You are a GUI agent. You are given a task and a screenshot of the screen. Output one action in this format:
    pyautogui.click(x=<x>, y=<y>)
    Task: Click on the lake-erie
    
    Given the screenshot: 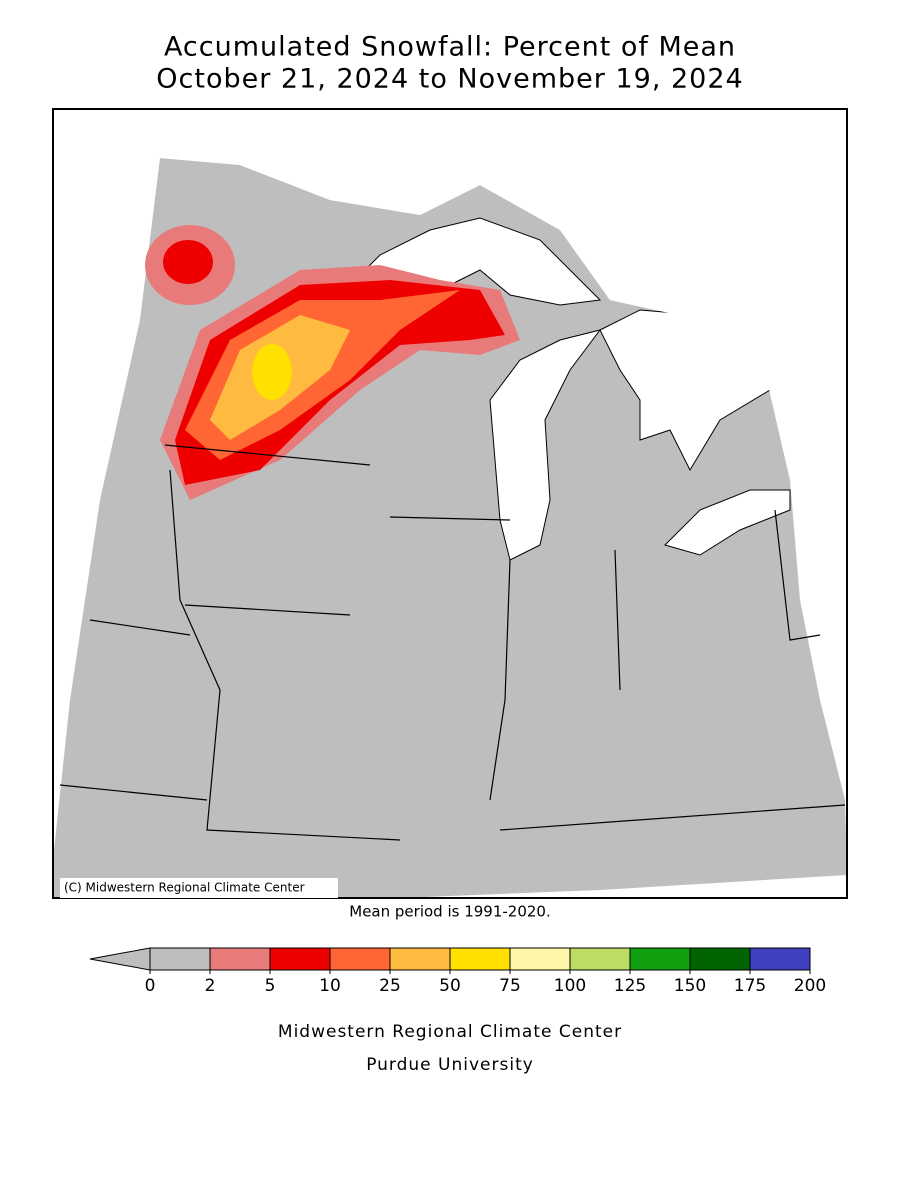 What is the action you would take?
    pyautogui.click(x=727, y=522)
    